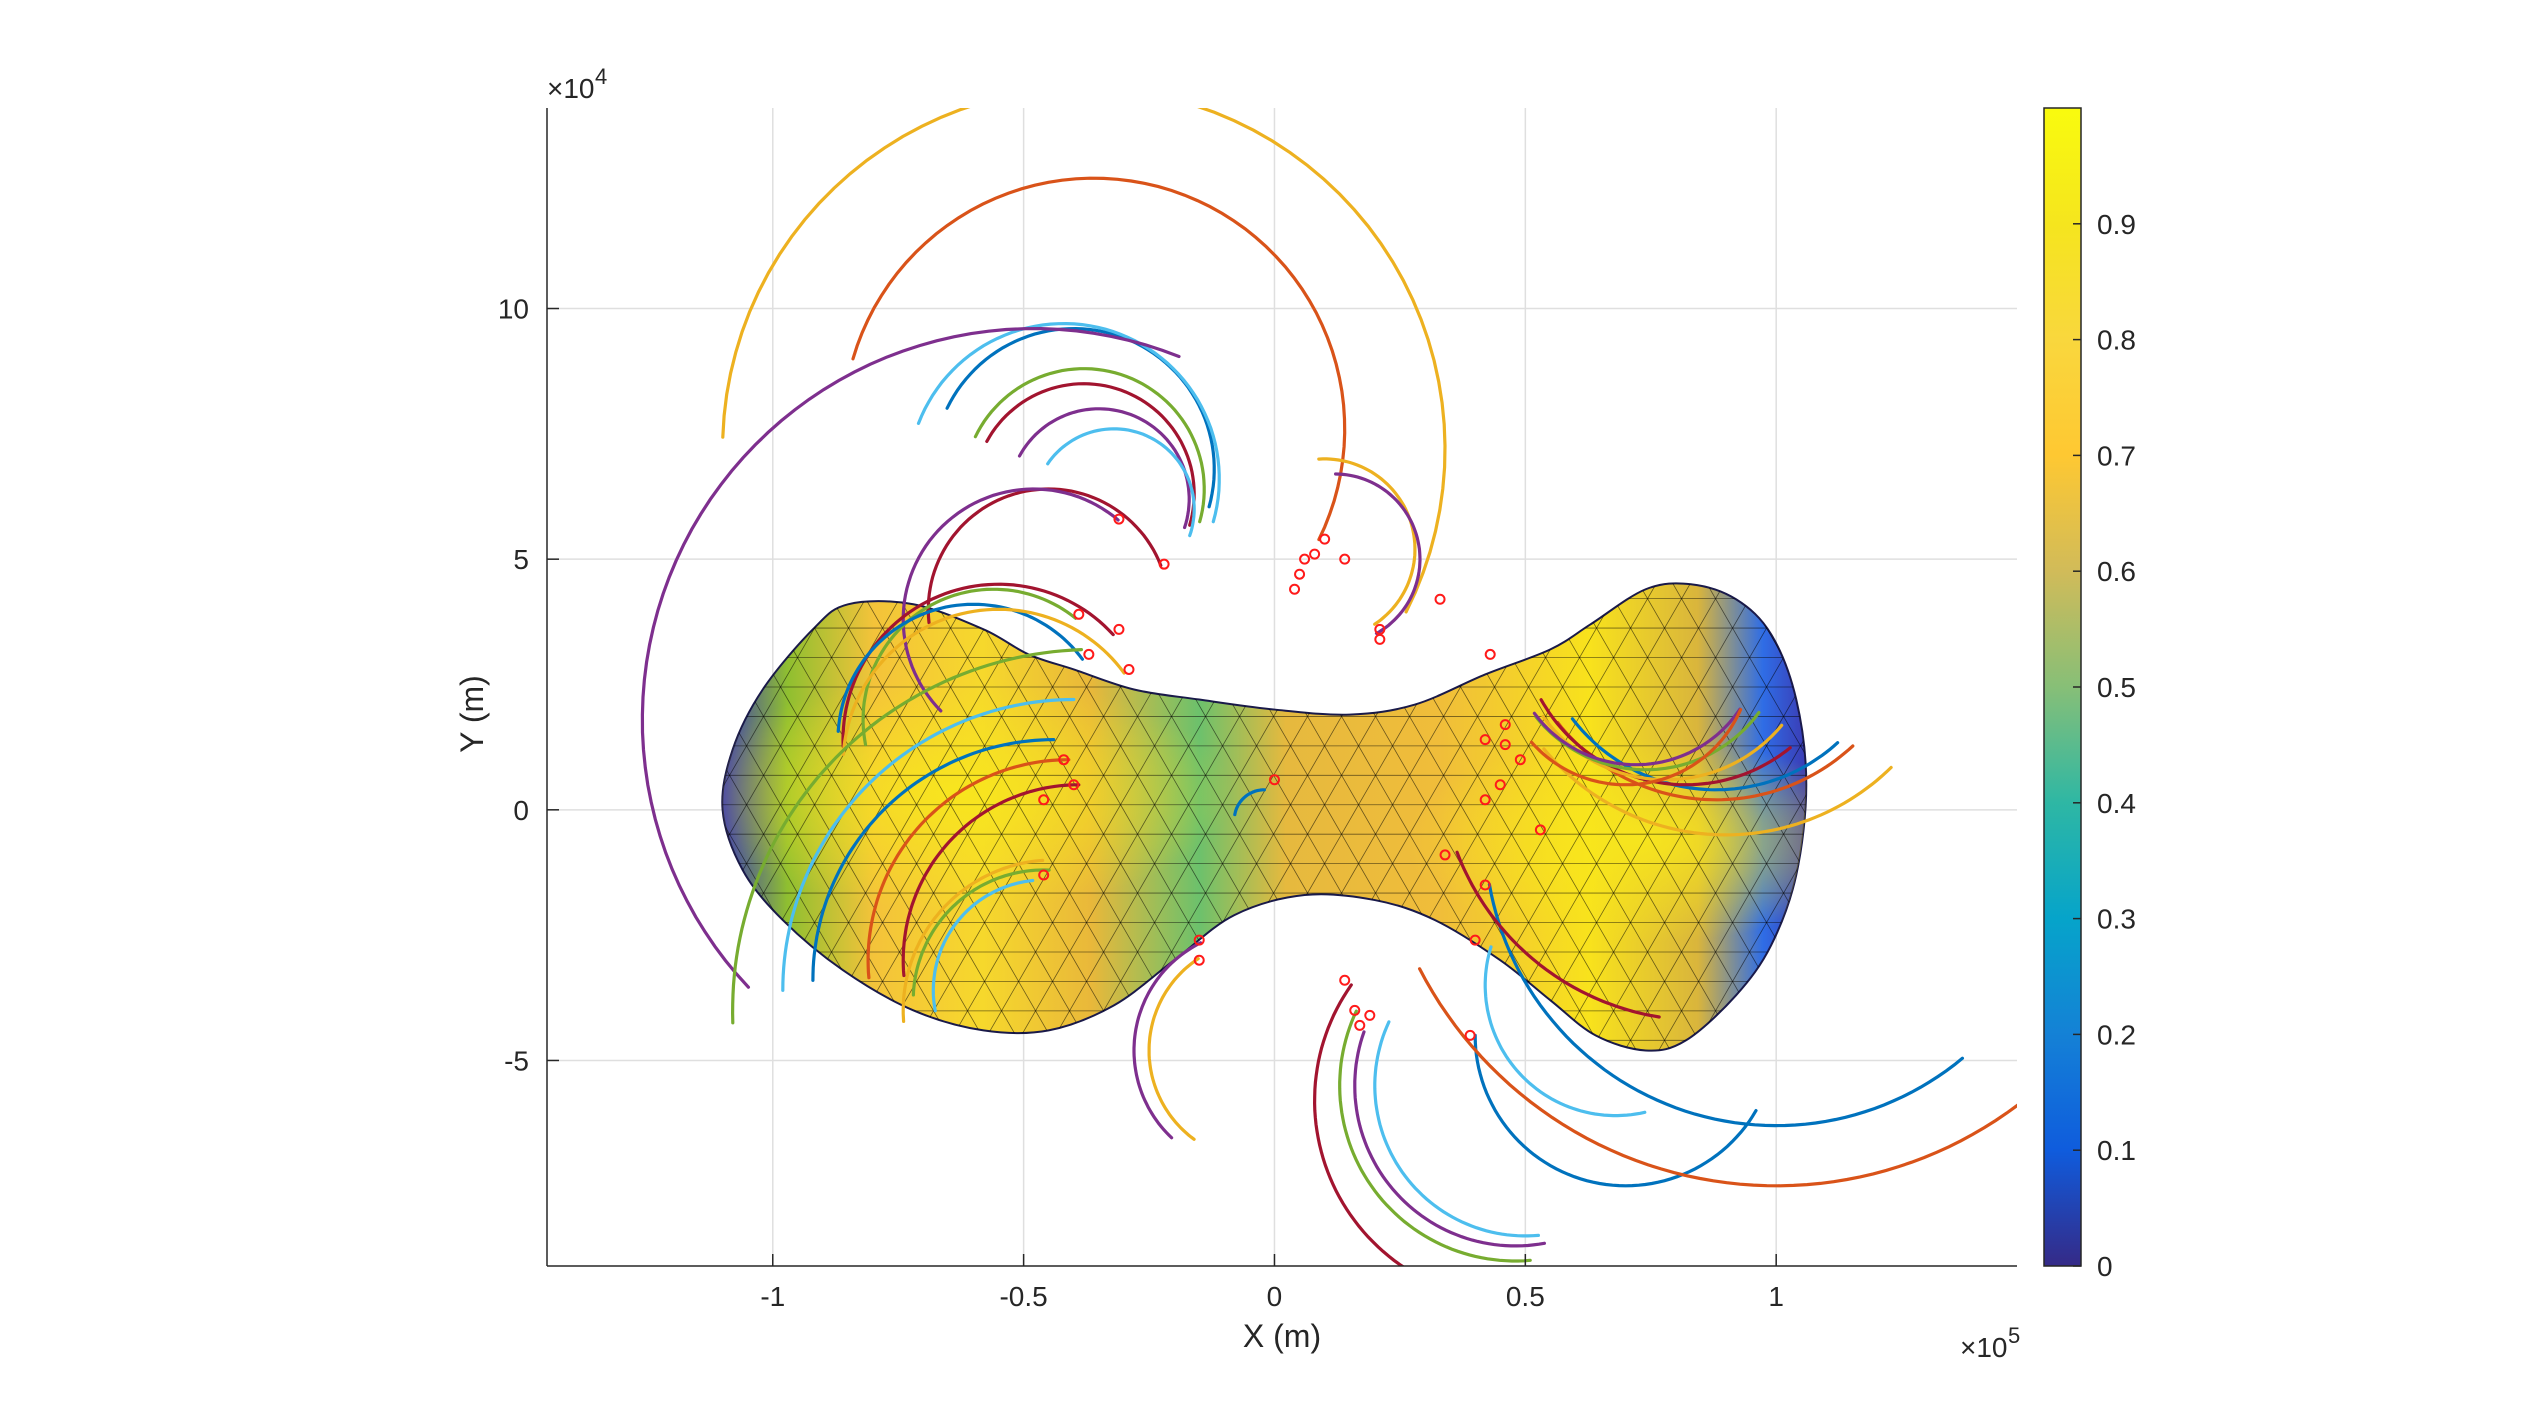 This screenshot has height=1408, width=2548. Describe the element at coordinates (2116, 340) in the screenshot. I see `colorbar-tick-label: 0.8` at that location.